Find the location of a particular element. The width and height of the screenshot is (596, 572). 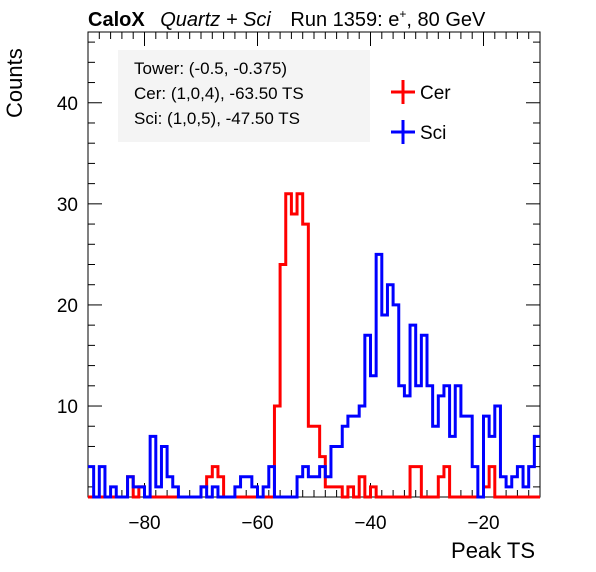

legend: Cer Sci is located at coordinates (421, 112).